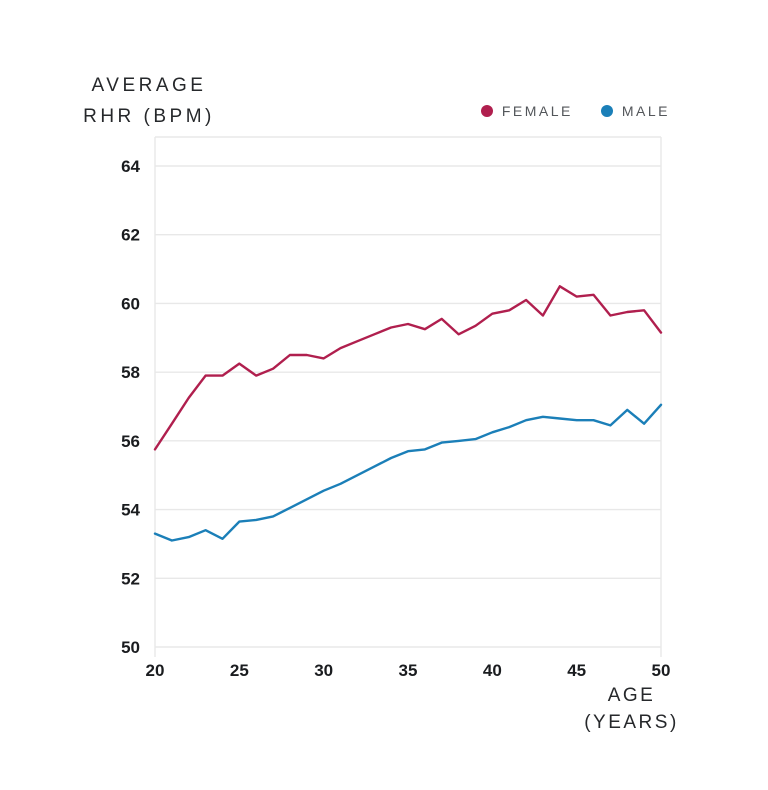 The image size is (768, 790). I want to click on x-tick-label-20: 20, so click(155, 670).